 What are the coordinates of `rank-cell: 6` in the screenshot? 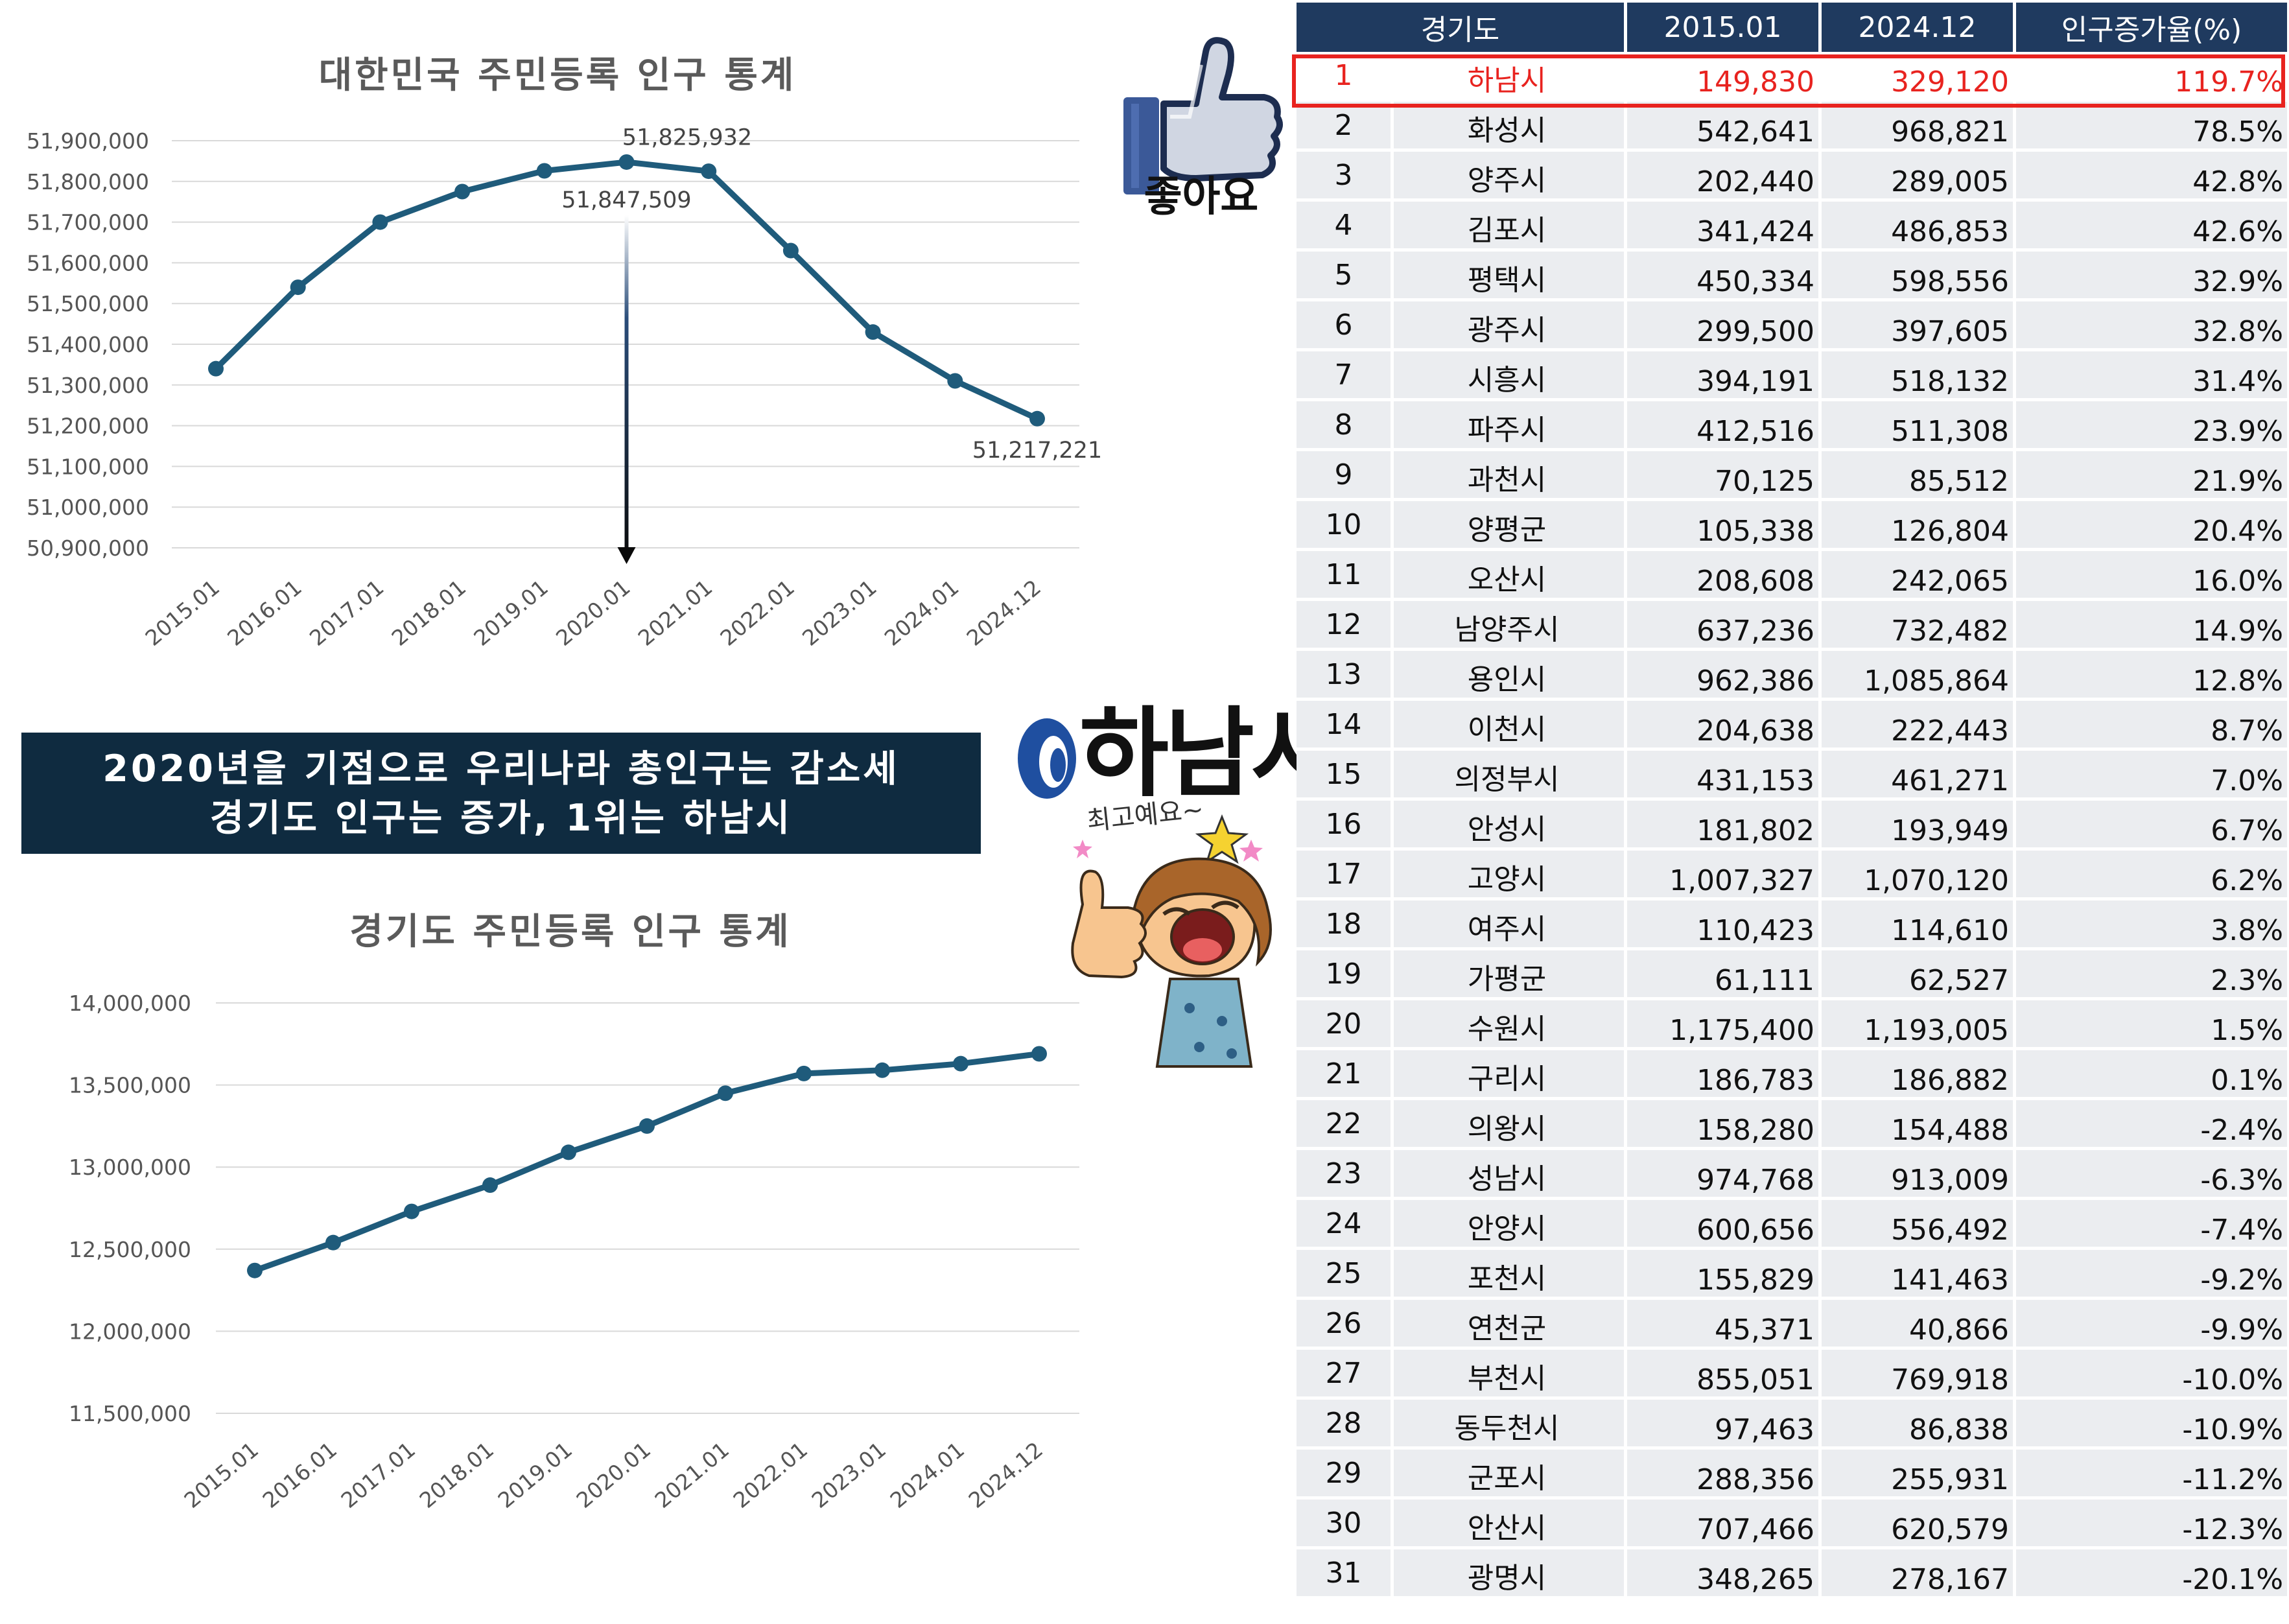 It's located at (1345, 326).